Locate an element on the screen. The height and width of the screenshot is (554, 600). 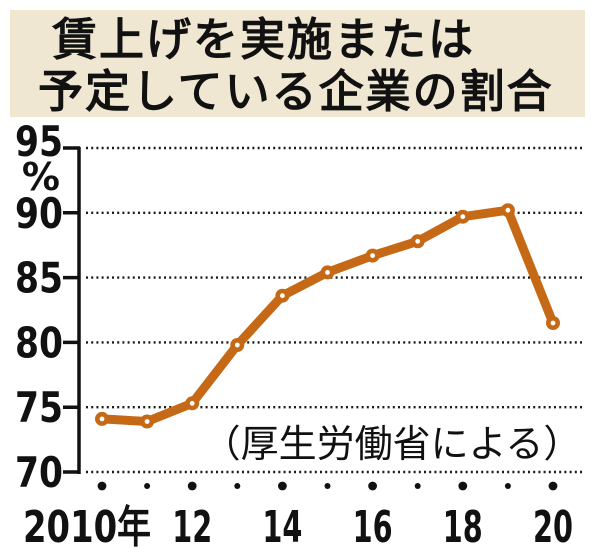
data-point-center-2019 is located at coordinates (508, 210).